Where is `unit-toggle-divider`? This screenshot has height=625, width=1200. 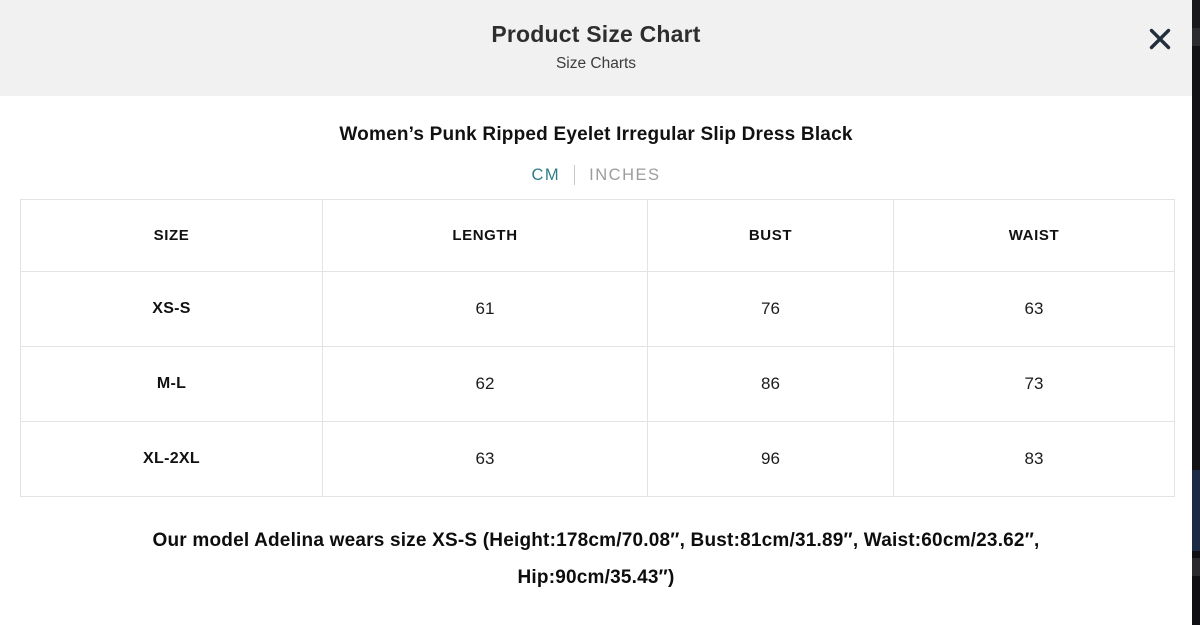
unit-toggle-divider is located at coordinates (575, 175).